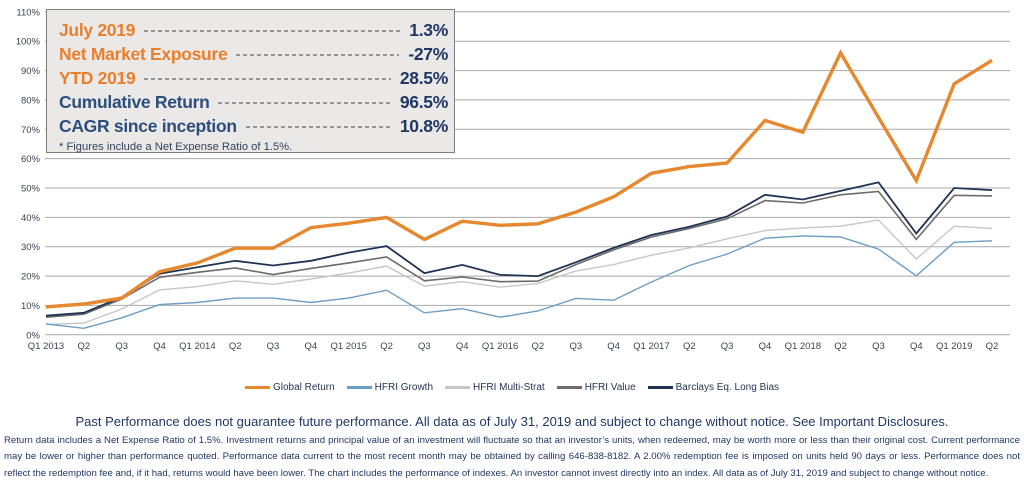  Describe the element at coordinates (31, 218) in the screenshot. I see `svg-text: 40%` at that location.